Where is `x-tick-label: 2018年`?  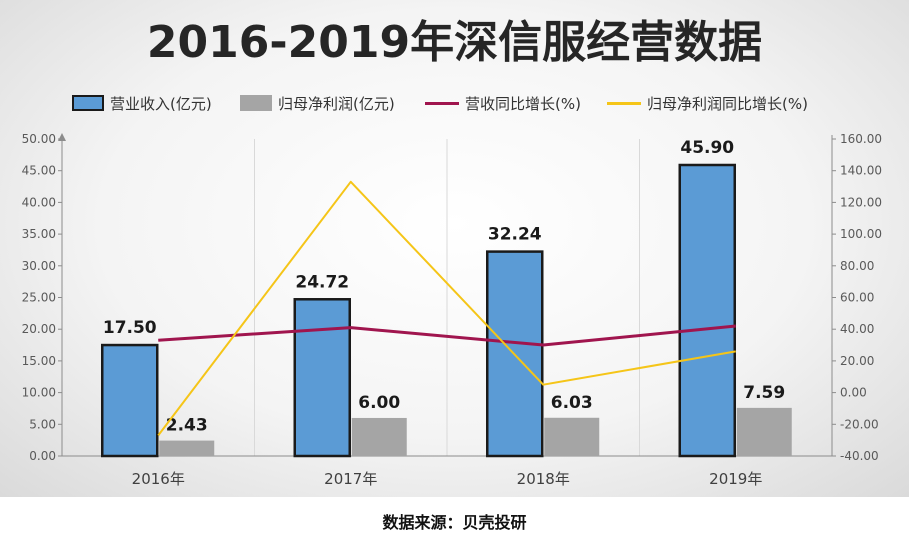 x-tick-label: 2018年 is located at coordinates (543, 479).